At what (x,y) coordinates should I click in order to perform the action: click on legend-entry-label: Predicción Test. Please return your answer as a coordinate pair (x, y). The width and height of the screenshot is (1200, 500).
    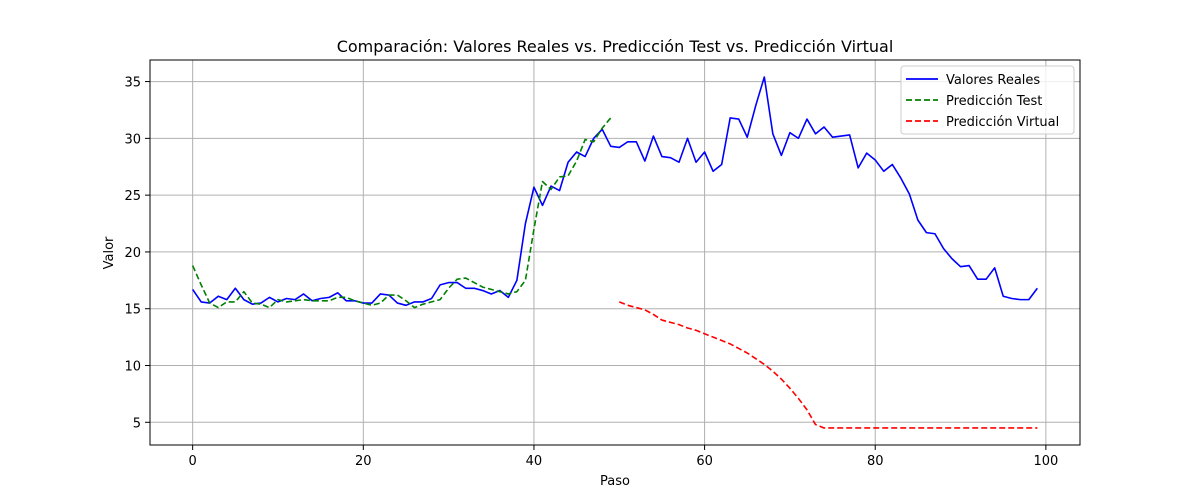
    Looking at the image, I should click on (994, 101).